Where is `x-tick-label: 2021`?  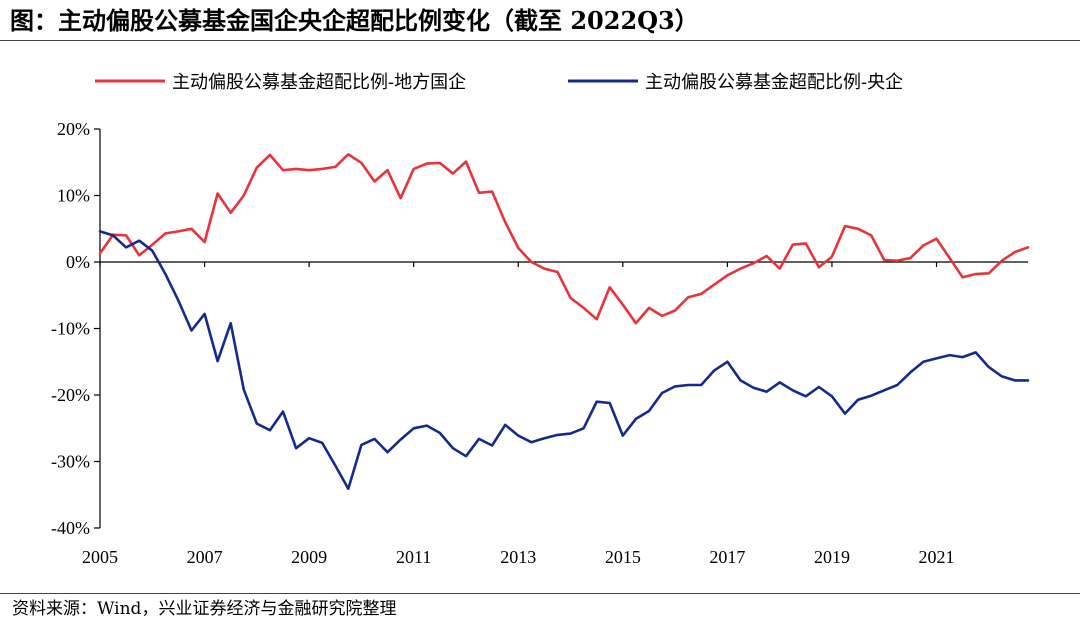 x-tick-label: 2021 is located at coordinates (937, 557).